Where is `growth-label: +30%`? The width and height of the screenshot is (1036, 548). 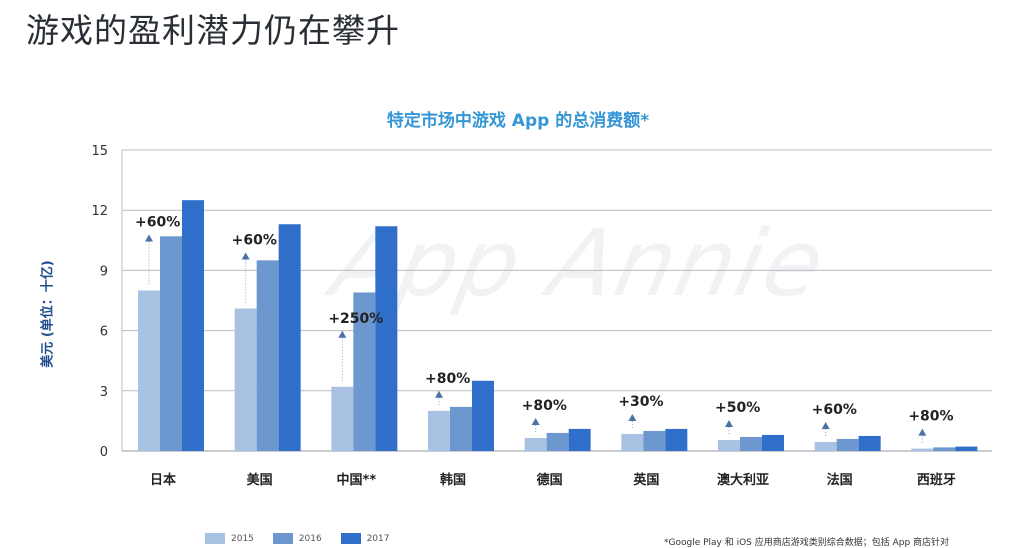 growth-label: +30% is located at coordinates (640, 402).